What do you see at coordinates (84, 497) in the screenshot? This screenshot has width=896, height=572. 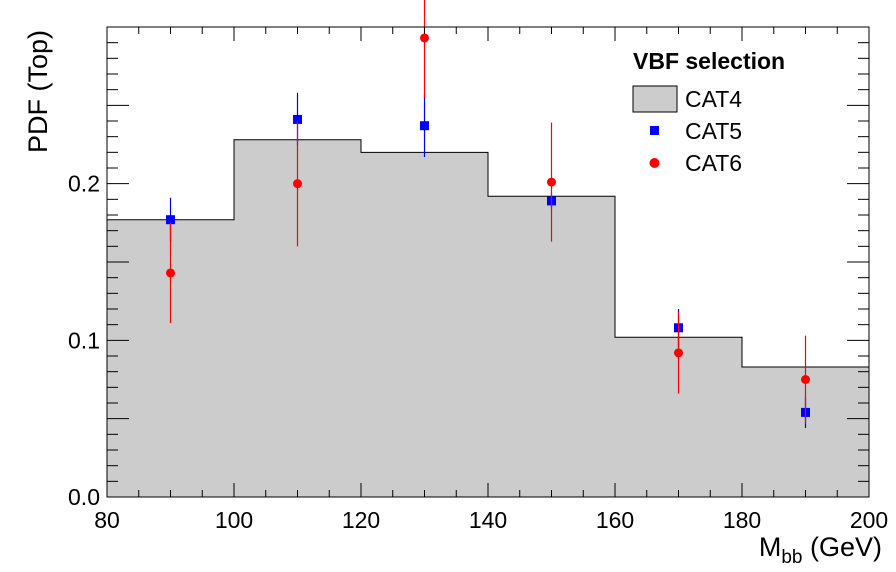 I see `y-tick-label: 0.0` at bounding box center [84, 497].